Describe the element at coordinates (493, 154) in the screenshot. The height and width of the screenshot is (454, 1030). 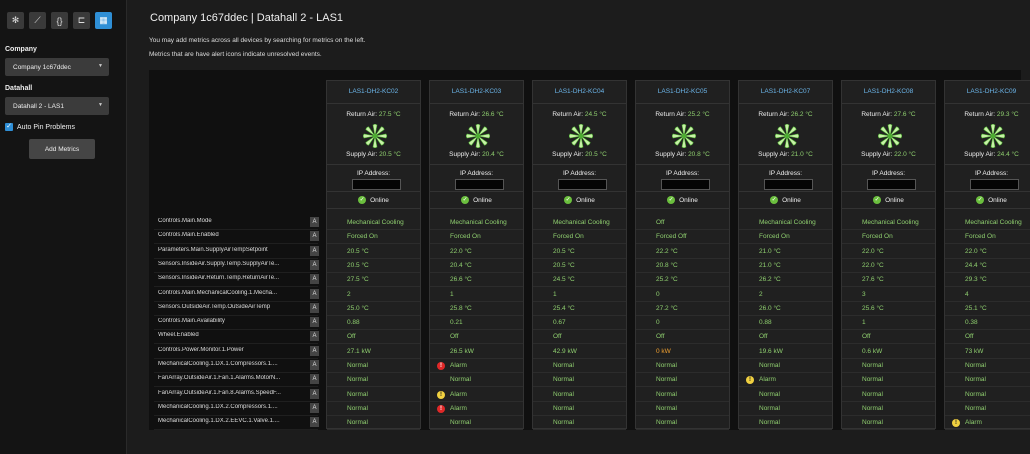
I see `supply-air-value: 20.4 °C` at that location.